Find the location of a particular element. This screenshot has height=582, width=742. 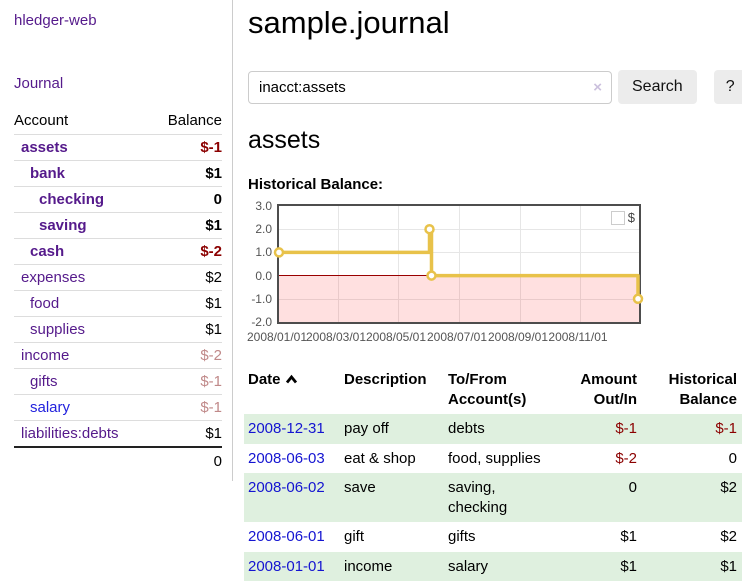

txn-date-link: 2008-01-01 is located at coordinates (286, 566).